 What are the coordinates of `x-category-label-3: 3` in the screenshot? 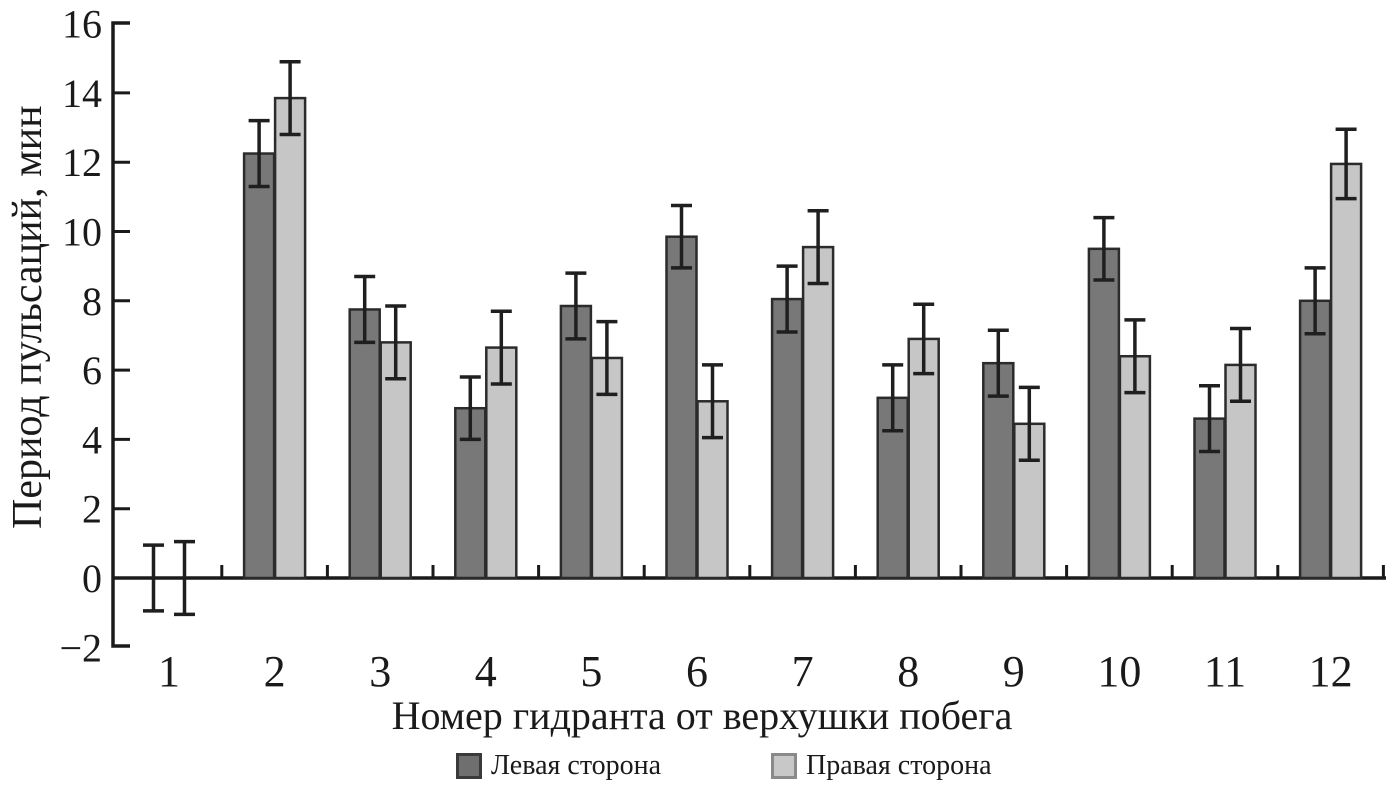 It's located at (380, 671).